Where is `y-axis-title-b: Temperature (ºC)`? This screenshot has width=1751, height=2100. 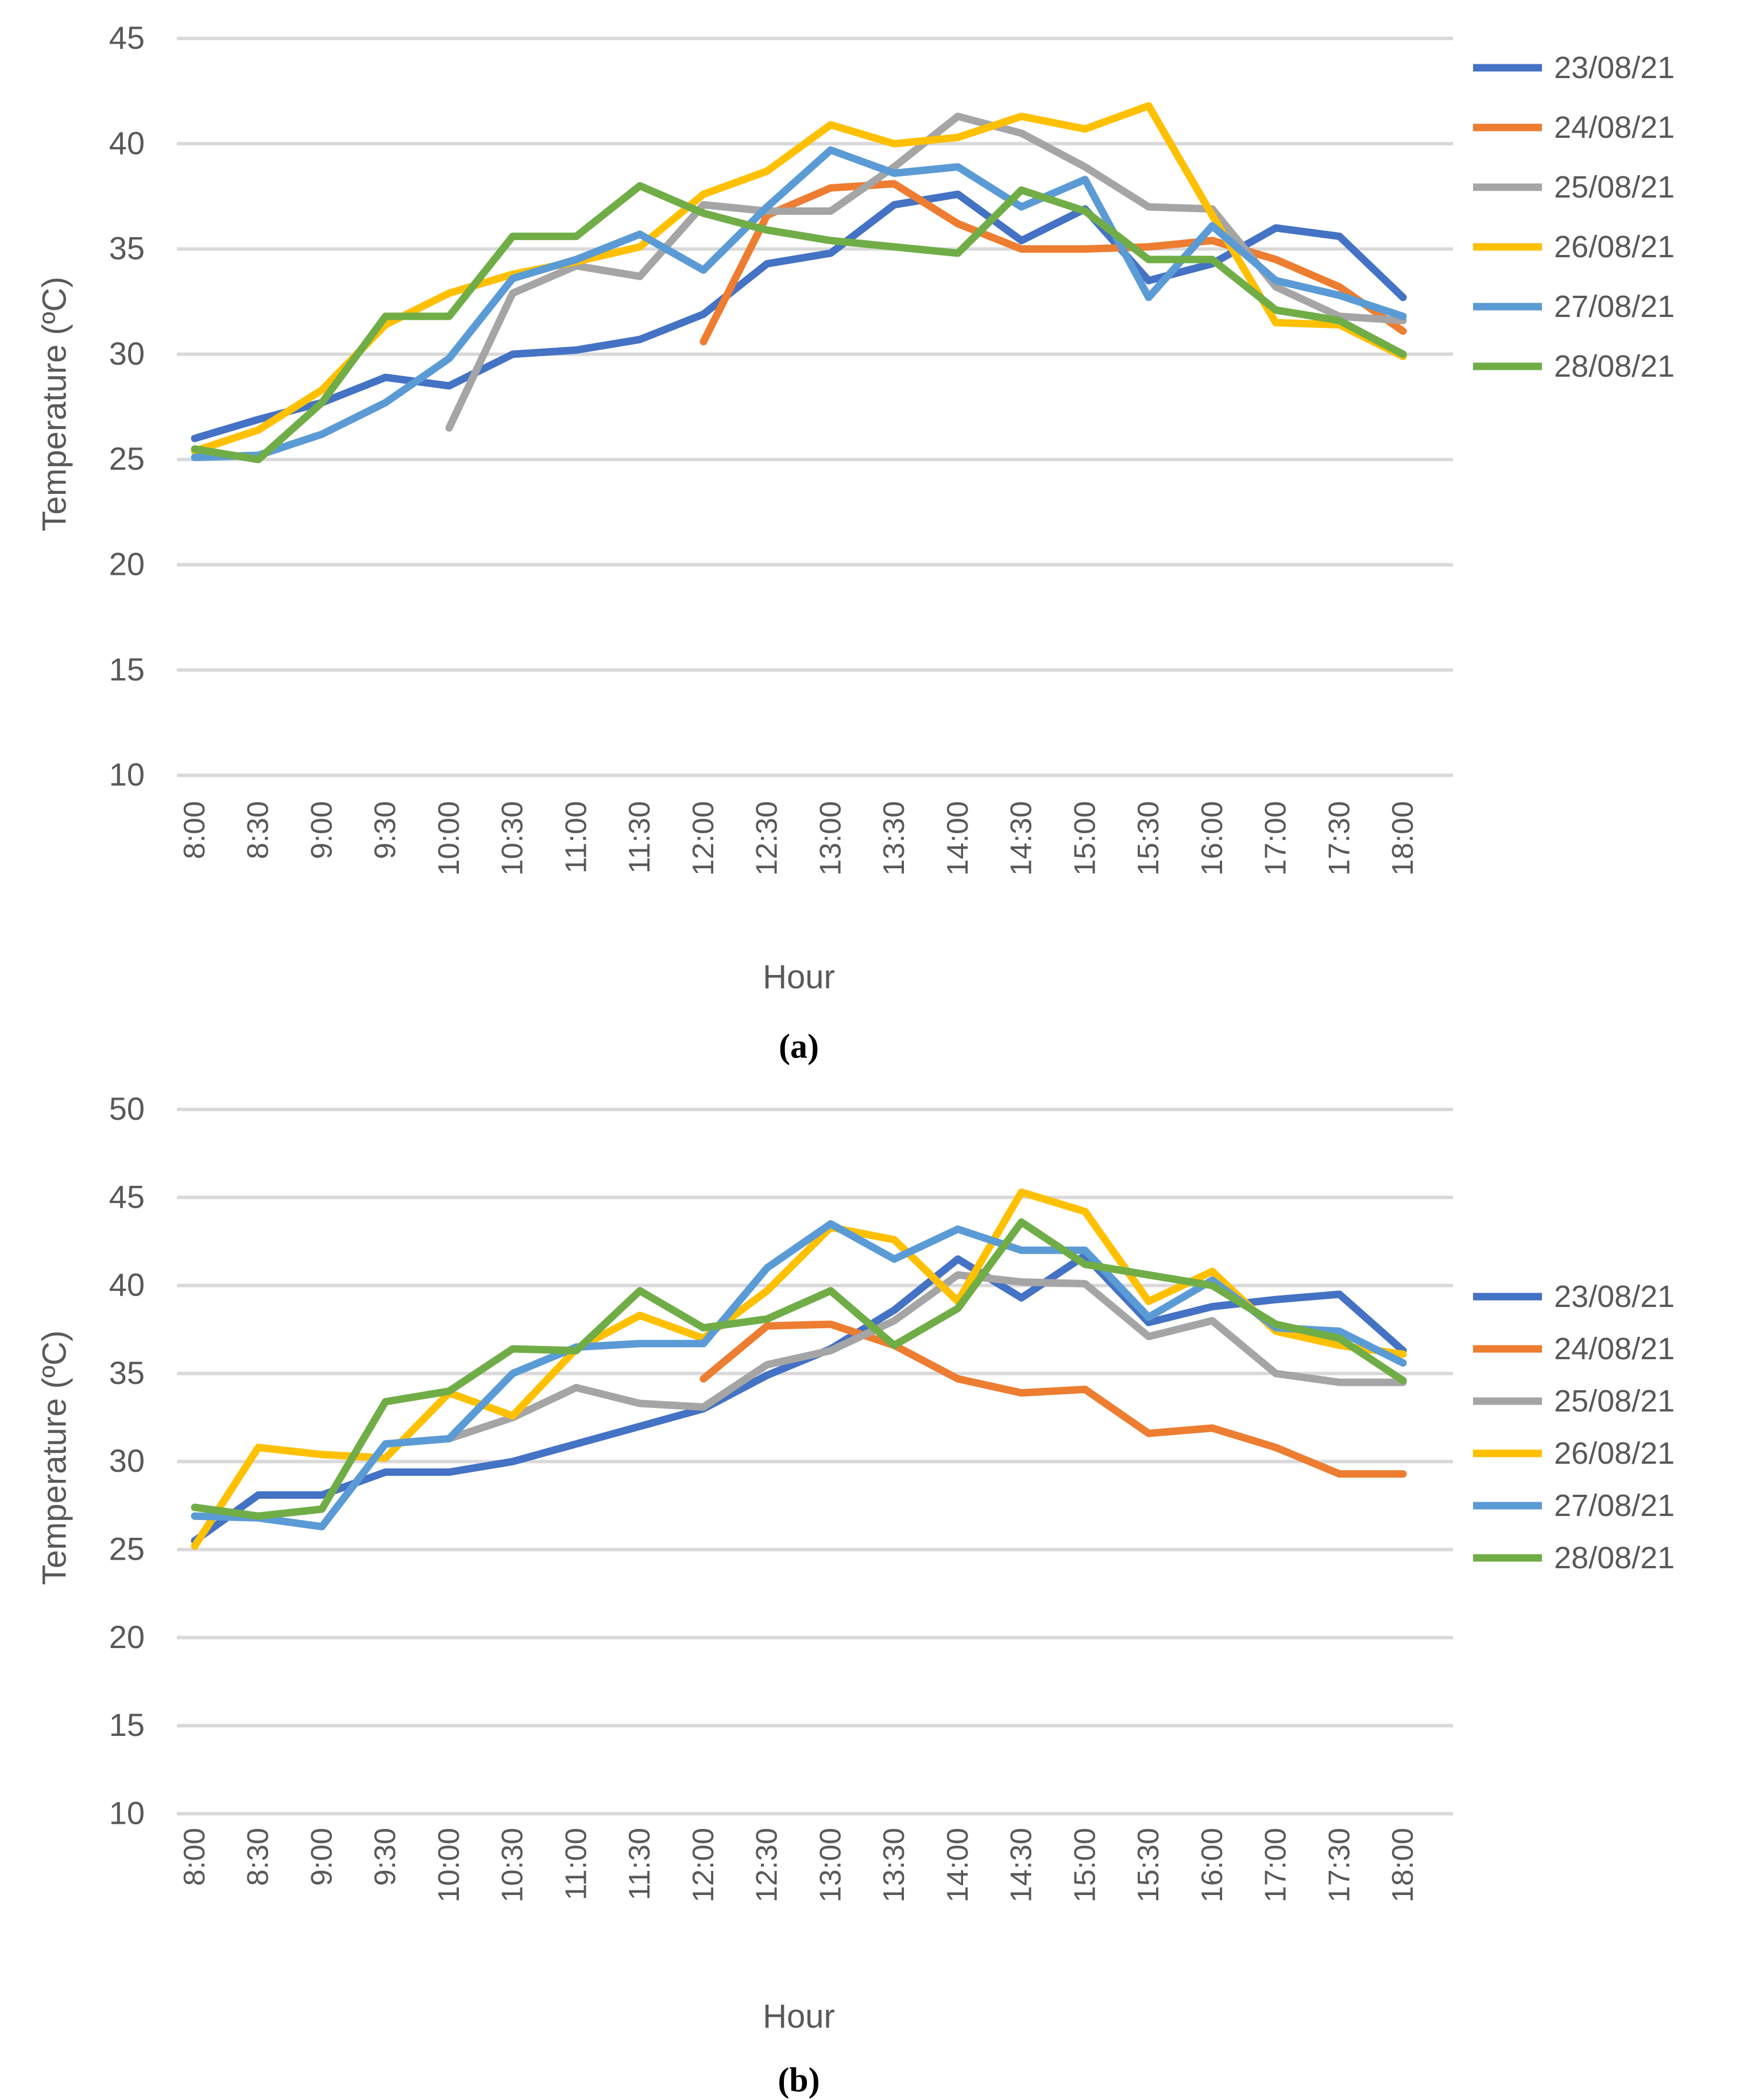 y-axis-title-b: Temperature (ºC) is located at coordinates (55, 1457).